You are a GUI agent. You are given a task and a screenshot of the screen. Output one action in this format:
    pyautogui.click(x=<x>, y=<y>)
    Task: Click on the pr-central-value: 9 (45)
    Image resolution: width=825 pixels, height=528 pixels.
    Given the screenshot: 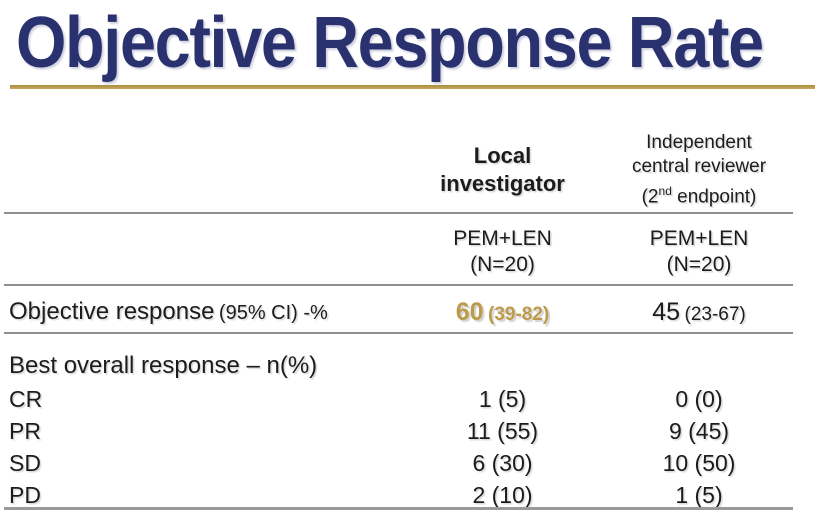 What is the action you would take?
    pyautogui.click(x=699, y=431)
    